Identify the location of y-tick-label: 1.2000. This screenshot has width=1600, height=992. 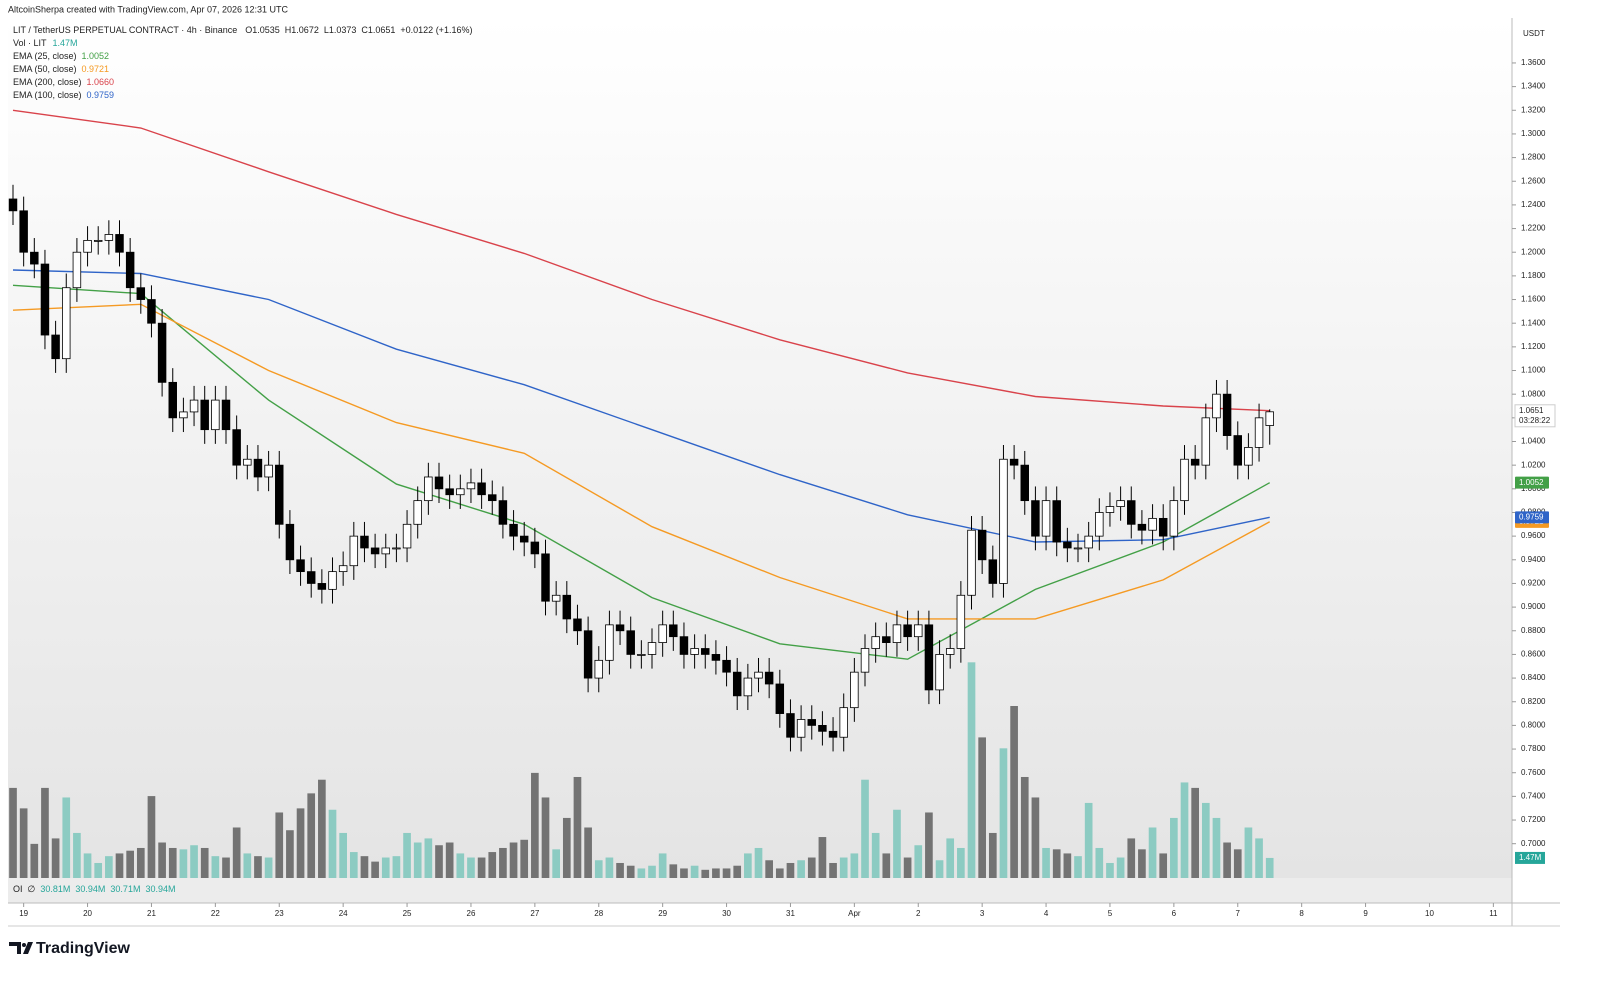
(1533, 251).